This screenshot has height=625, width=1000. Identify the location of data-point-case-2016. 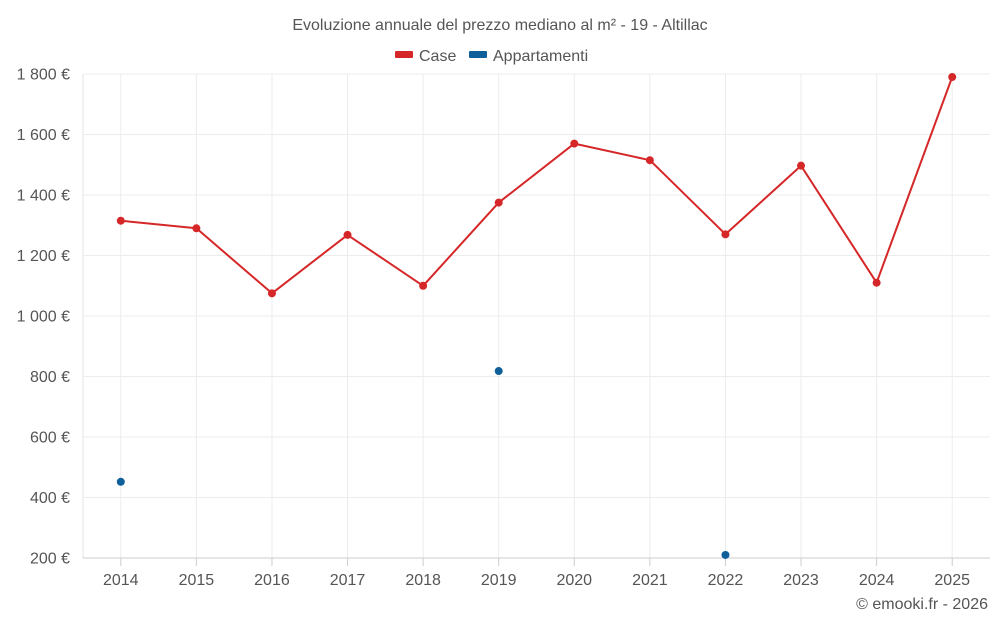
(271, 293).